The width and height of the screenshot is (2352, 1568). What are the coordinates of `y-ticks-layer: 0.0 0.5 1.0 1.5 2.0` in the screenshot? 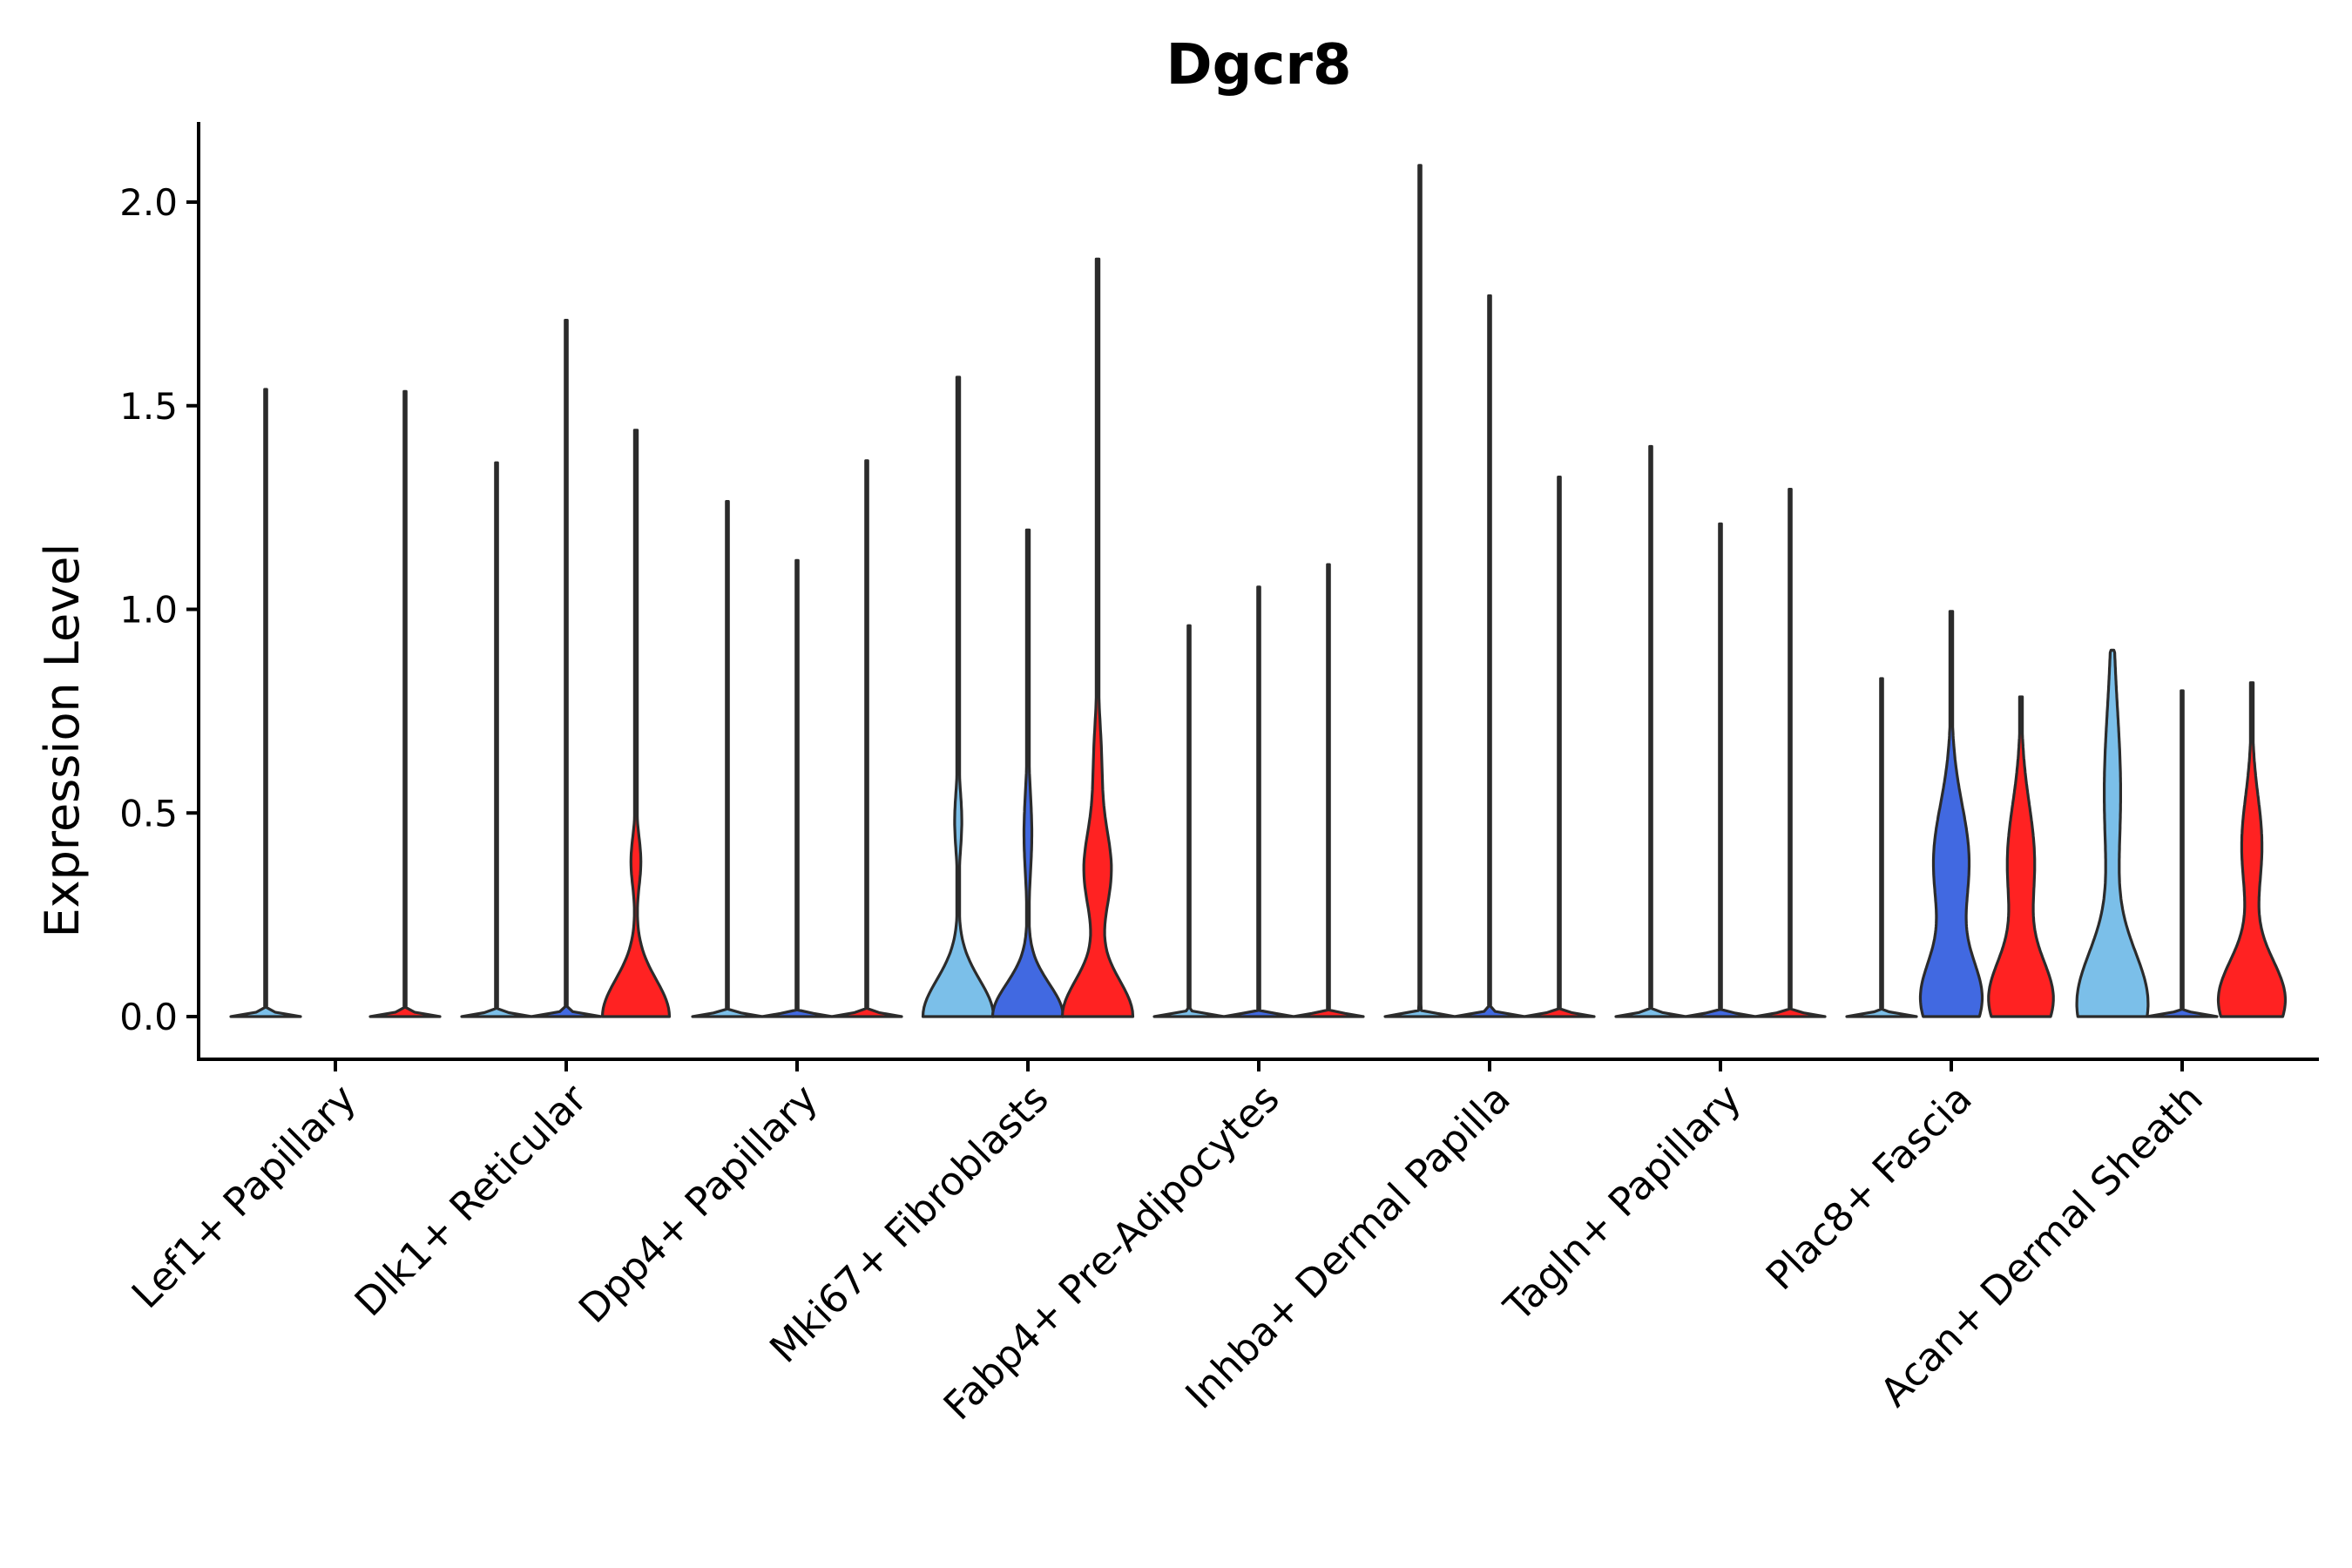 It's located at (159, 609).